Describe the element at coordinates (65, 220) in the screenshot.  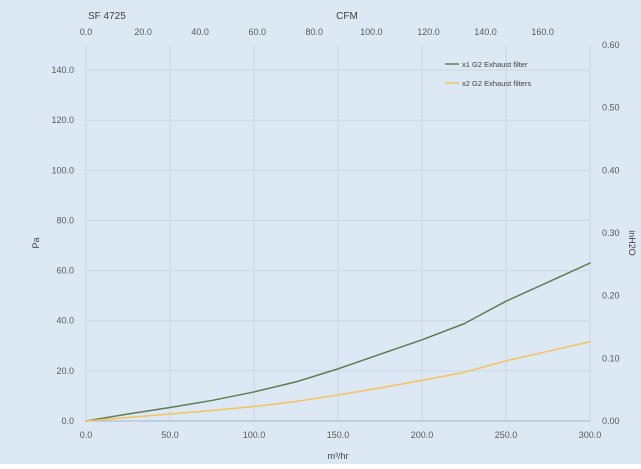
I see `y-tick-label: 80.0` at that location.